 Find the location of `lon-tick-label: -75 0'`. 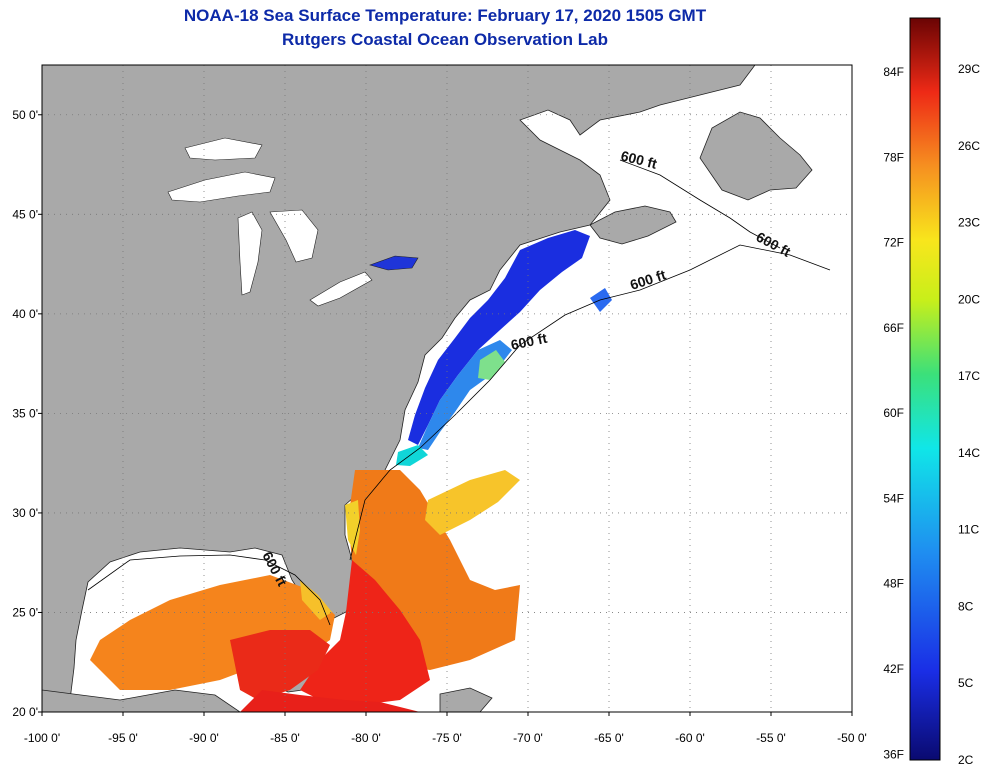

lon-tick-label: -75 0' is located at coordinates (447, 738).